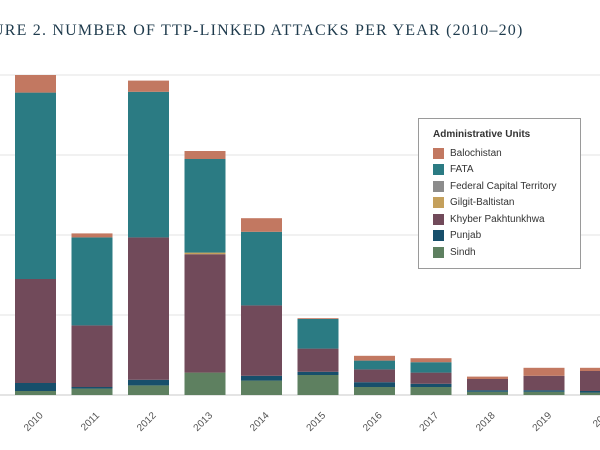 The image size is (600, 450). What do you see at coordinates (148, 382) in the screenshot?
I see `bar-segment-punjab-2012` at bounding box center [148, 382].